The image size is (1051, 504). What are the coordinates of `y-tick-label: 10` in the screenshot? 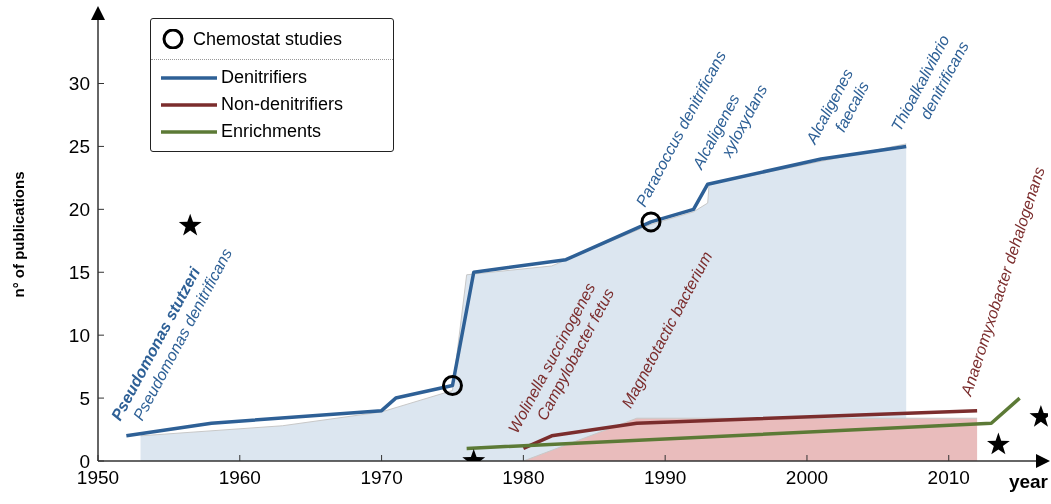 It's located at (79, 335).